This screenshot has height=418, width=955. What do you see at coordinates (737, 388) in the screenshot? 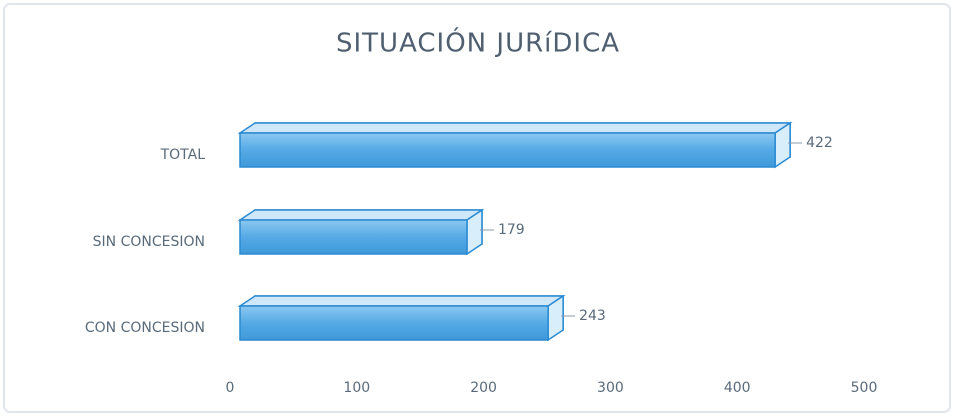
I see `x-tick-label: 400` at bounding box center [737, 388].